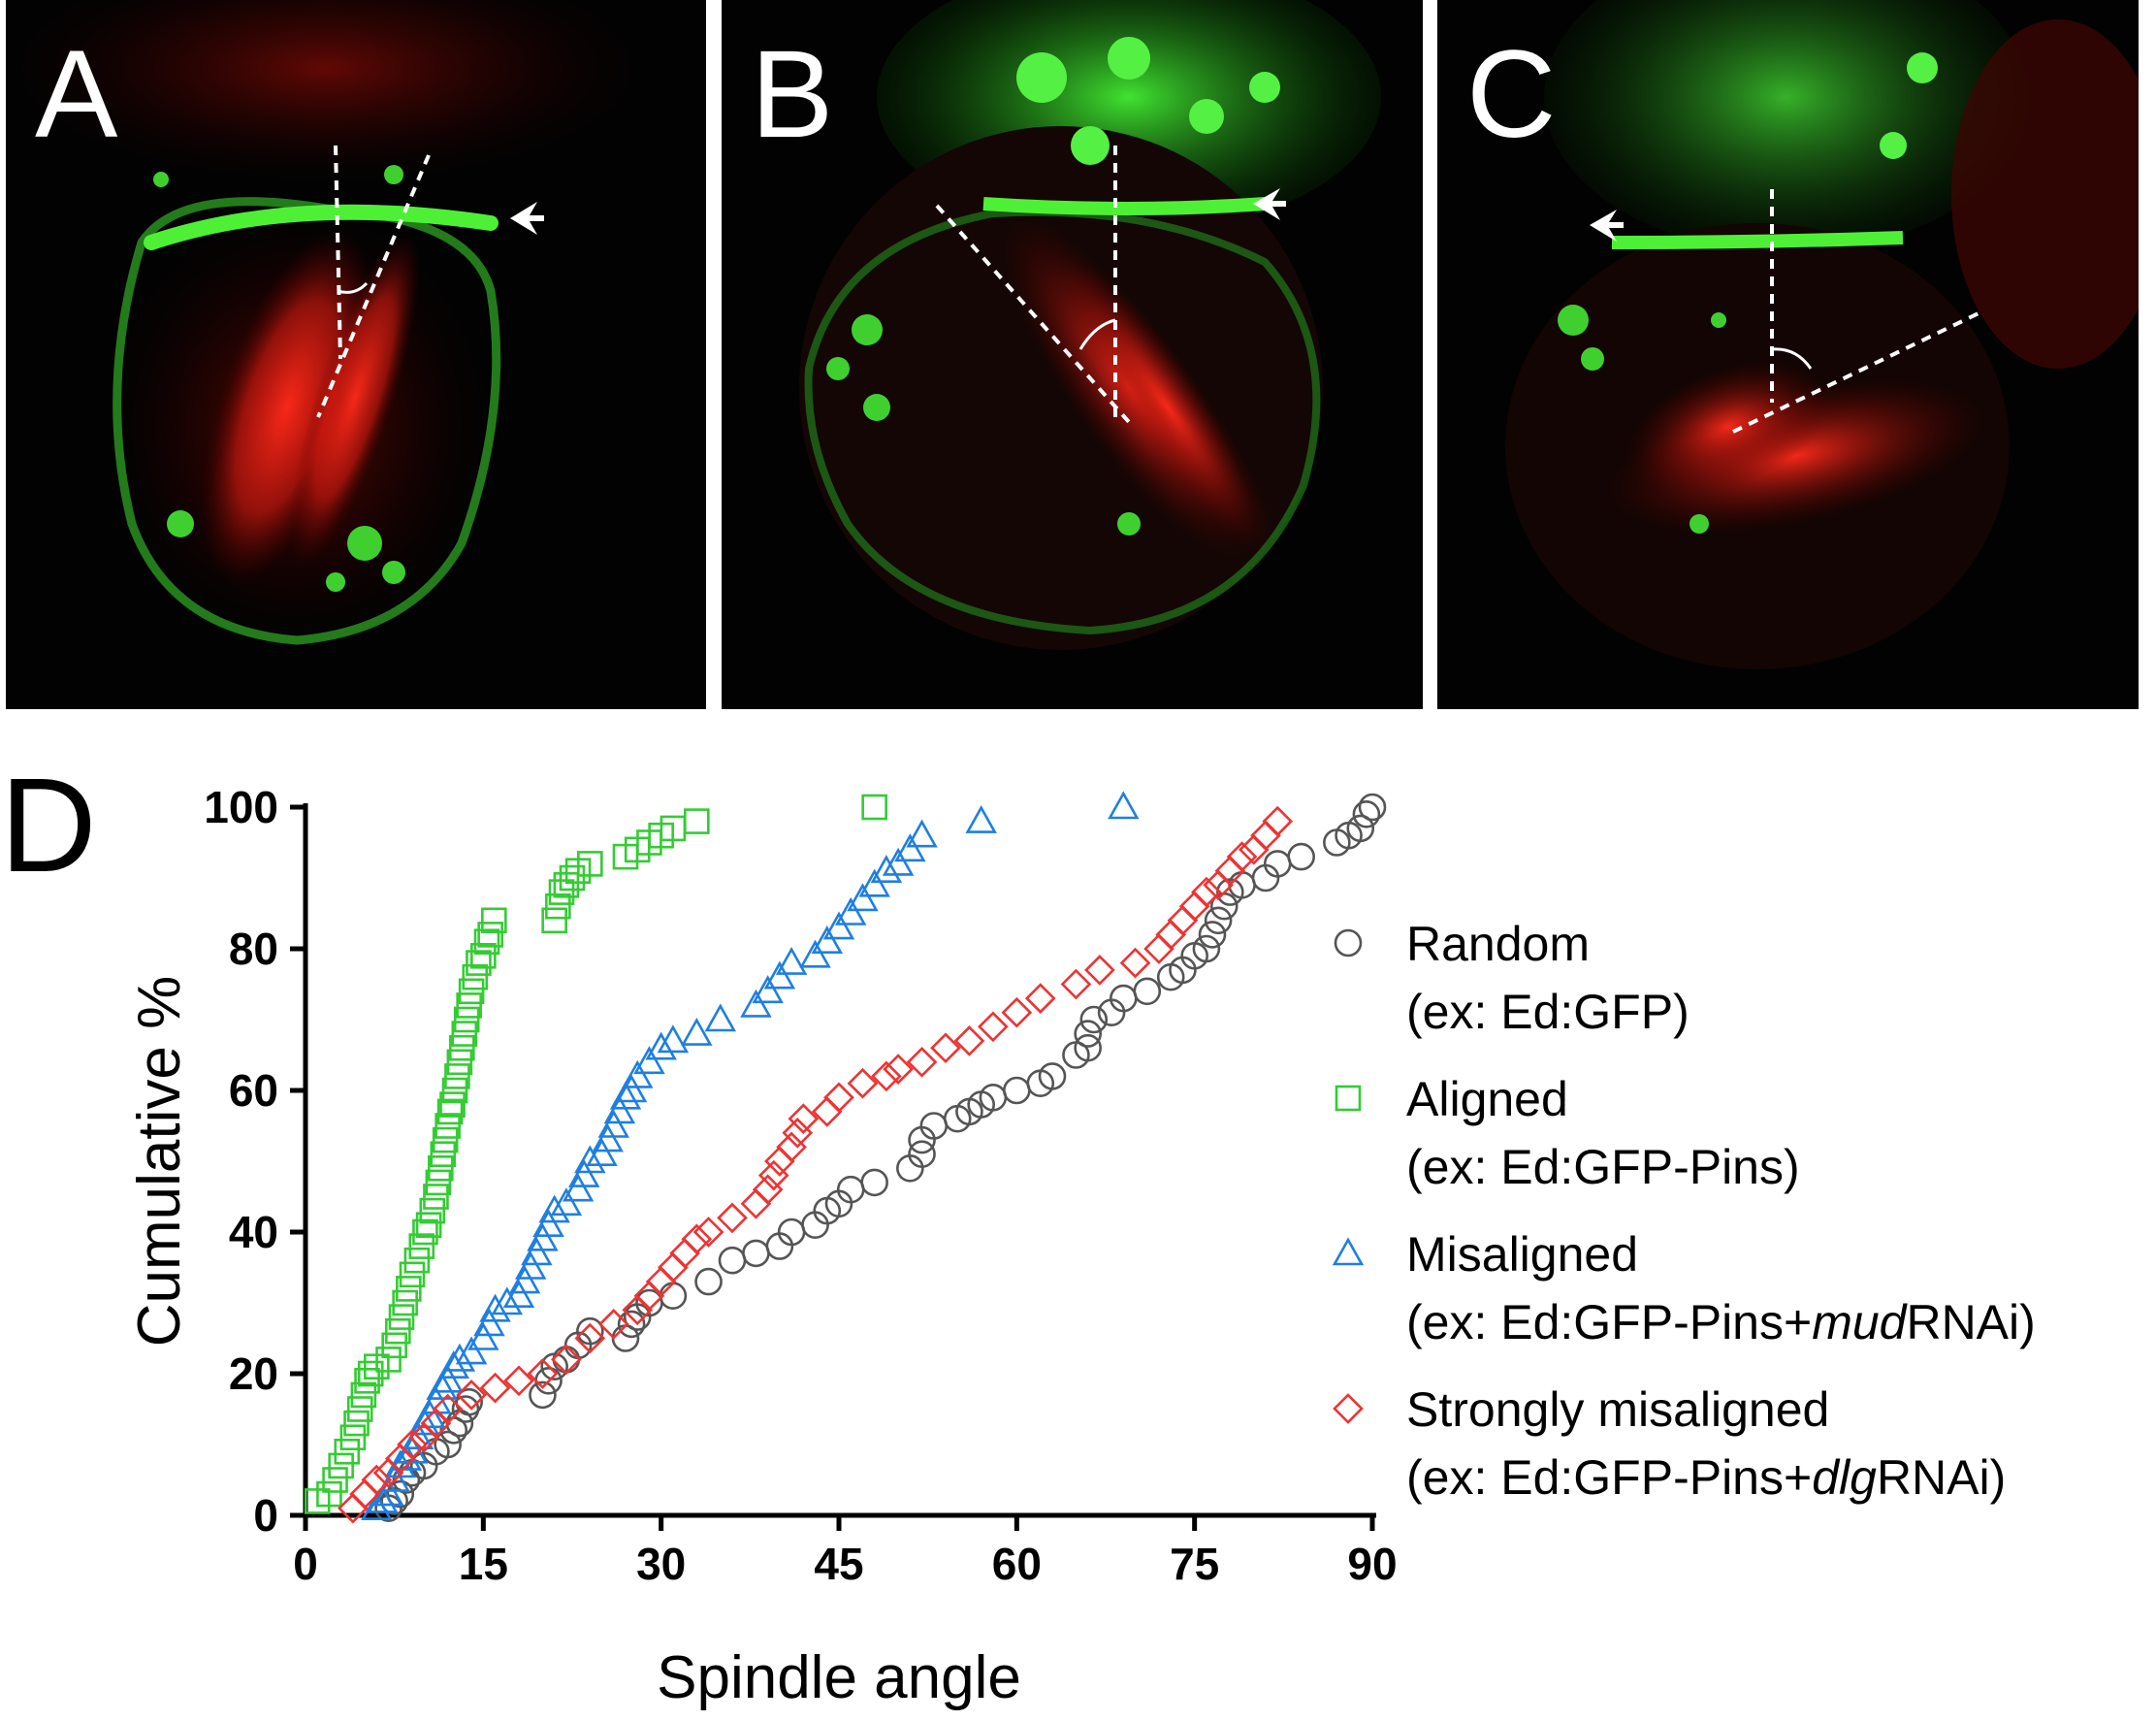 This screenshot has width=2156, height=1721. Describe the element at coordinates (1372, 1564) in the screenshot. I see `x-tick-label: 90` at that location.